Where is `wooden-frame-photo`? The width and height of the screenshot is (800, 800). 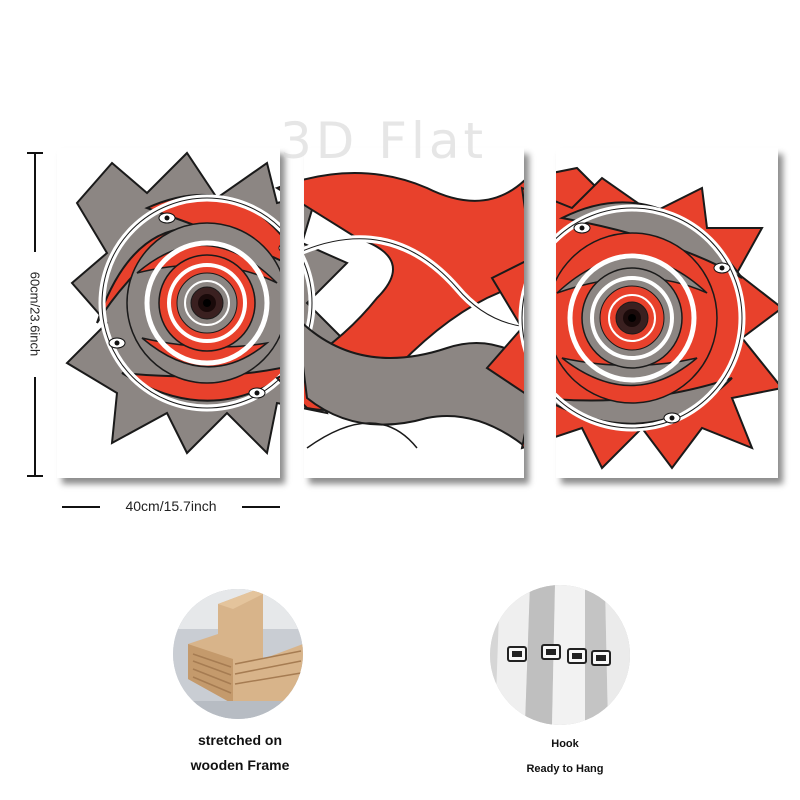 wooden-frame-photo is located at coordinates (238, 654).